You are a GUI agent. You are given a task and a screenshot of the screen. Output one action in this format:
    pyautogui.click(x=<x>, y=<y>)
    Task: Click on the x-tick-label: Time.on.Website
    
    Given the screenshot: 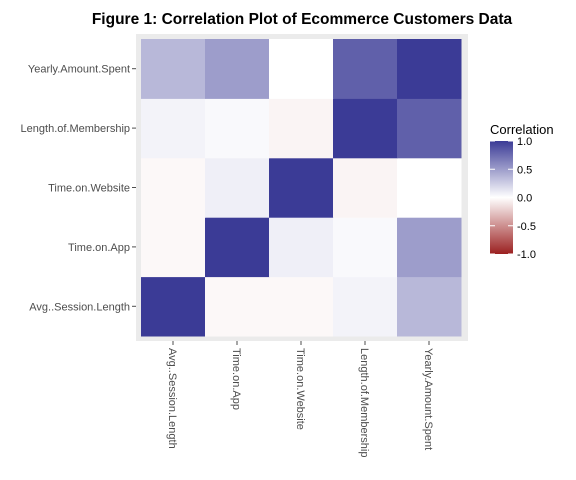 What is the action you would take?
    pyautogui.click(x=300, y=389)
    